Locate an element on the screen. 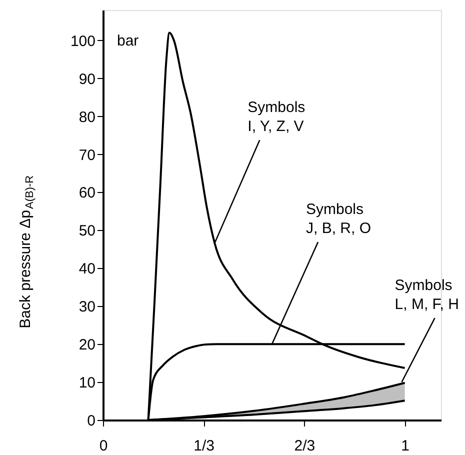  y-tick-label: 40 is located at coordinates (87, 269).